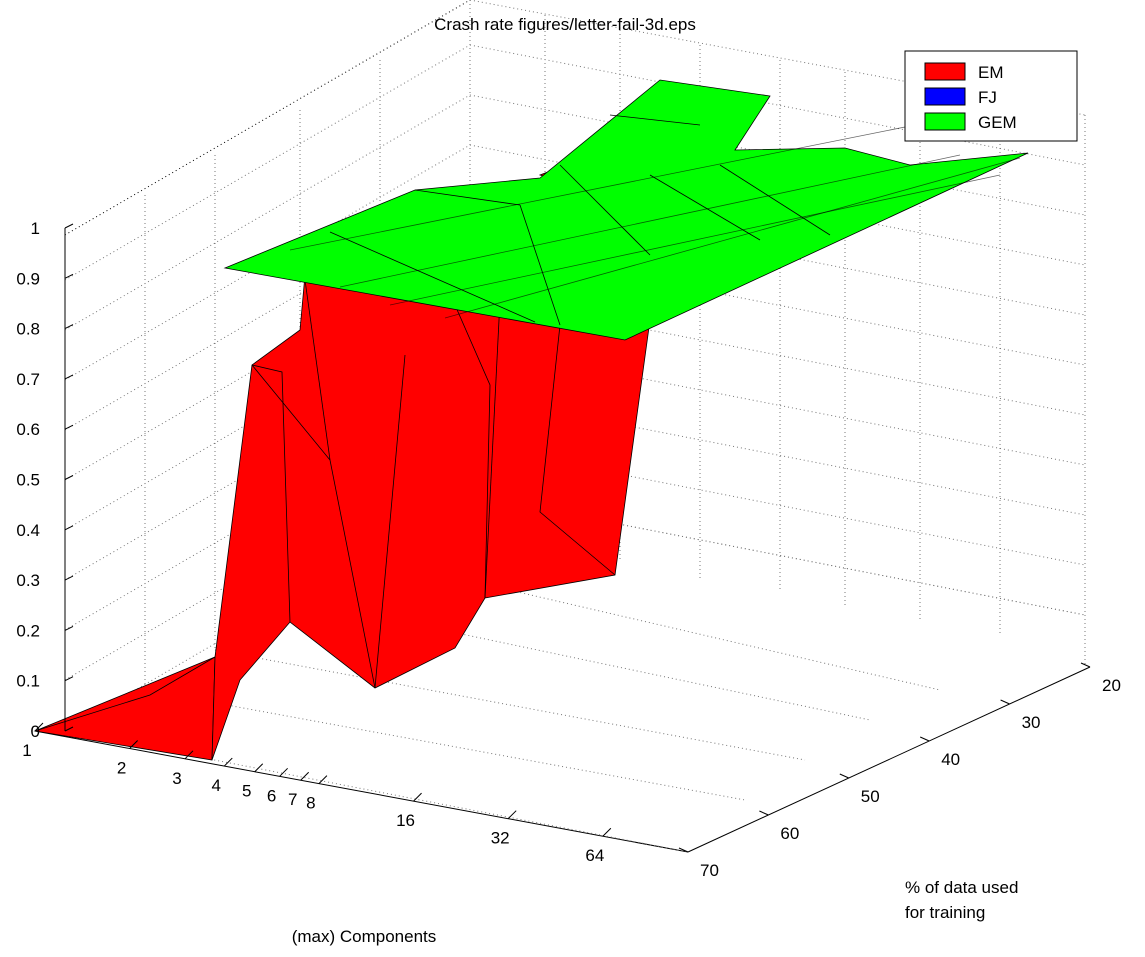  I want to click on y-axis: 20 30 40 50 60 70, so click(899, 771).